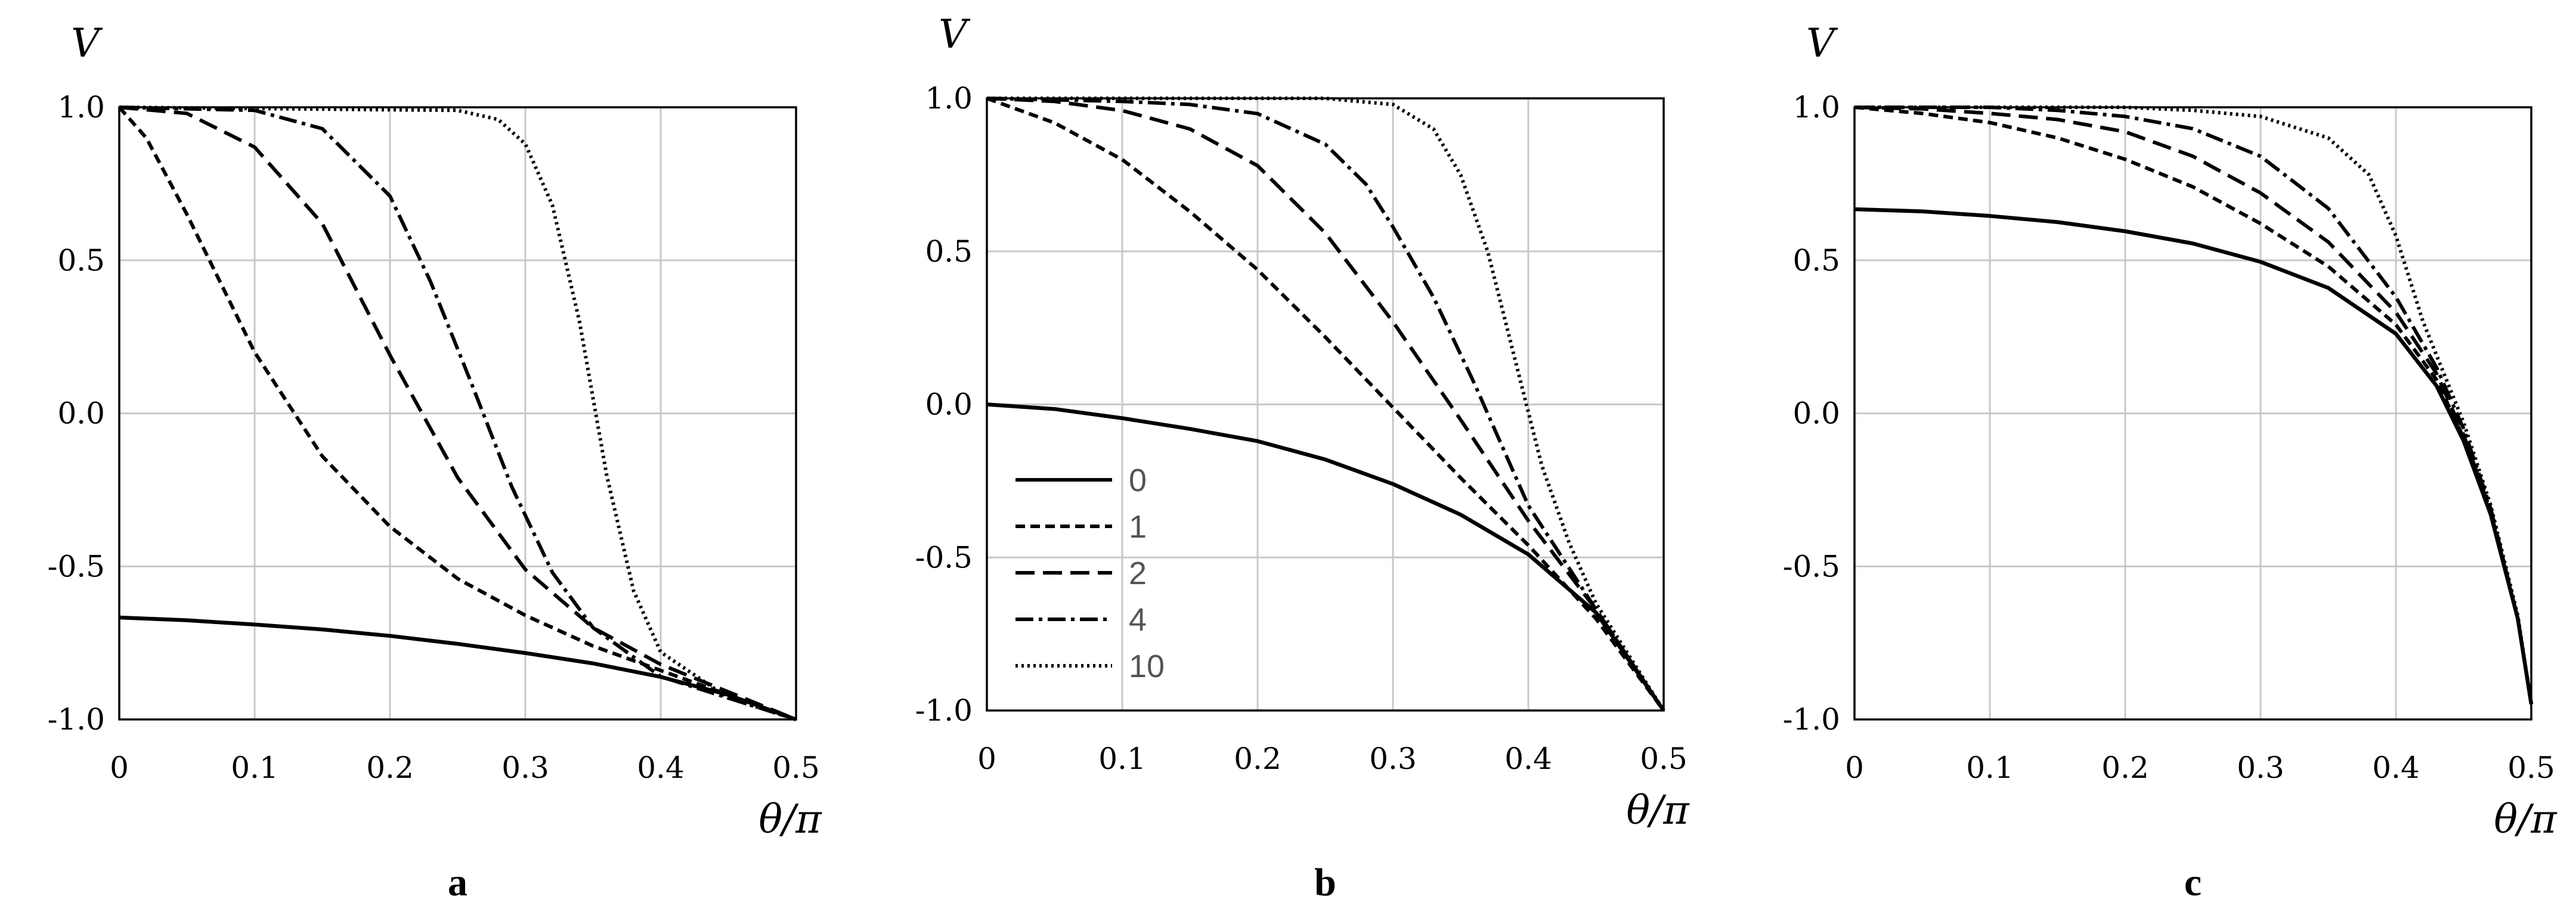  Describe the element at coordinates (1147, 666) in the screenshot. I see `legend-label: 10` at that location.